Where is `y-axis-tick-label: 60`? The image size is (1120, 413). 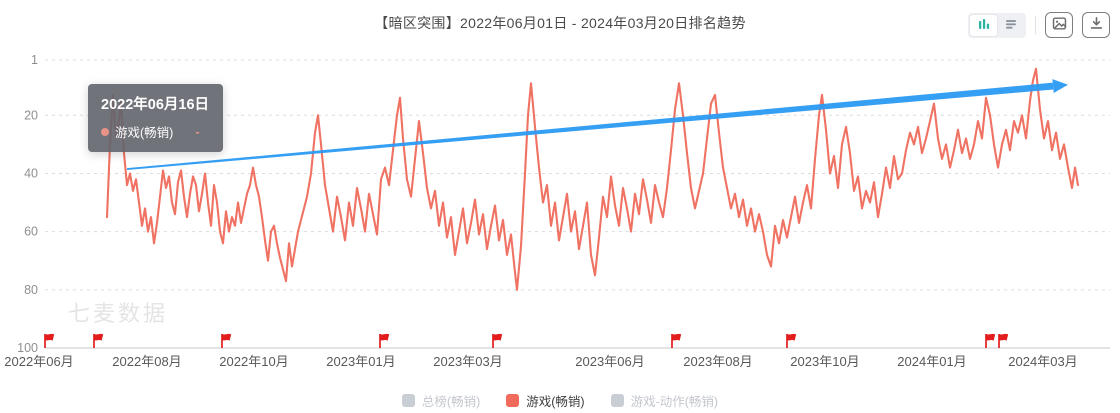 y-axis-tick-label: 60 is located at coordinates (31, 232).